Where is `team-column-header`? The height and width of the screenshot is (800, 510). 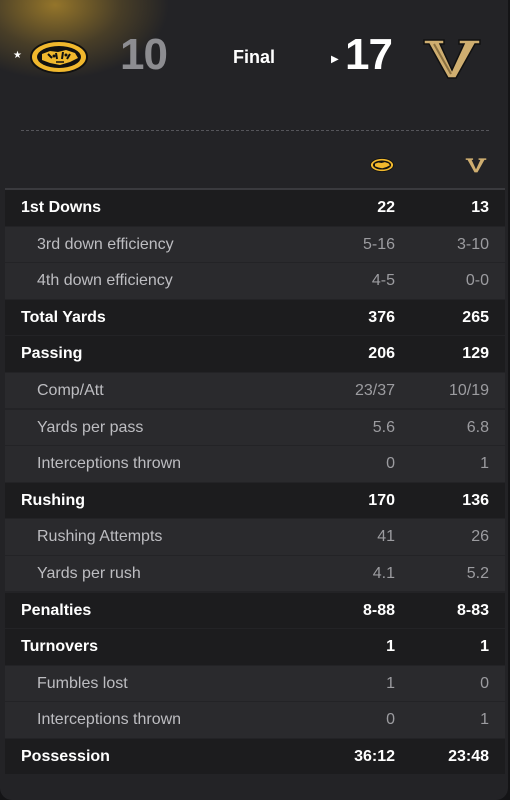
team-column-header is located at coordinates (254, 166).